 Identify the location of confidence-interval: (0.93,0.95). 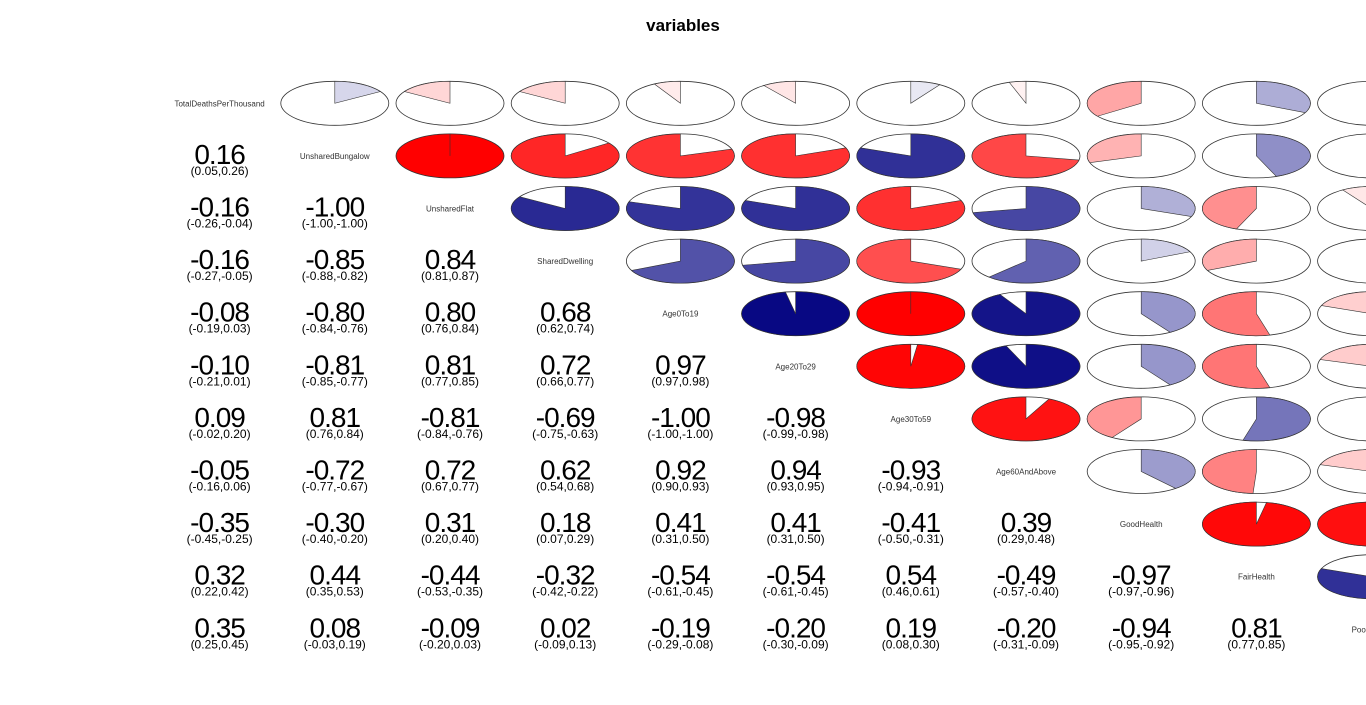
(796, 487).